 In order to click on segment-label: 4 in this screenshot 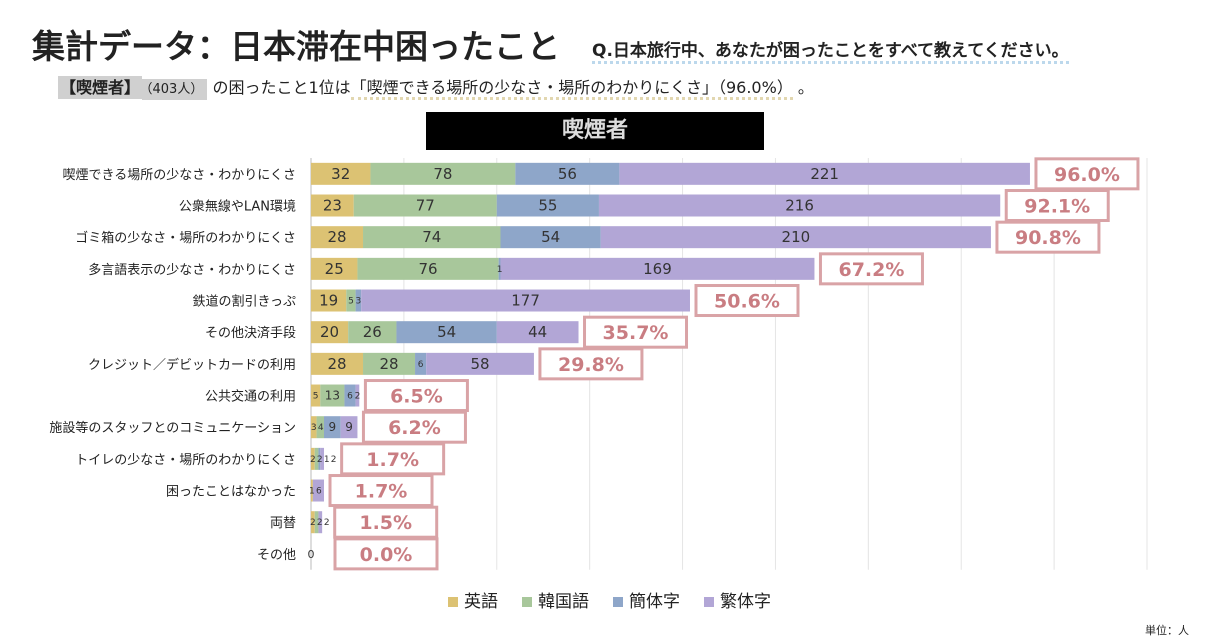, I will do `click(321, 428)`.